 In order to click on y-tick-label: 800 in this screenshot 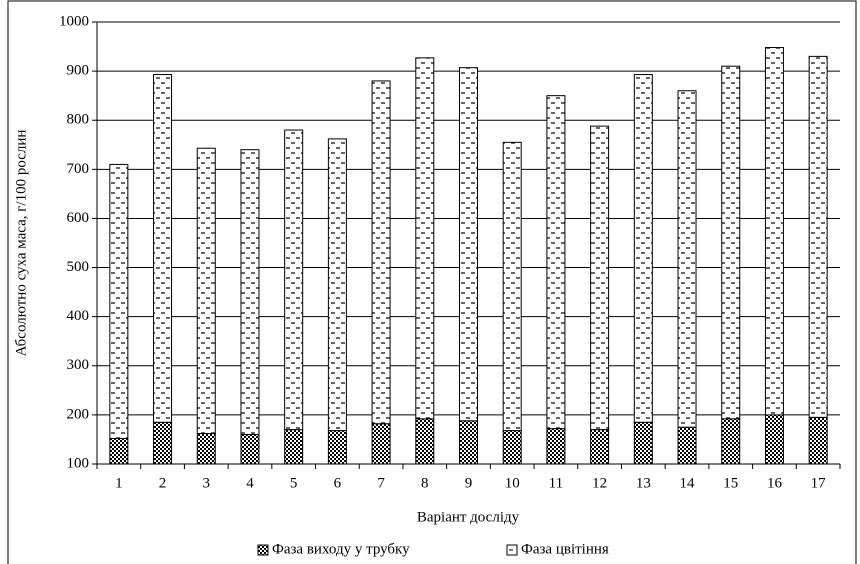, I will do `click(78, 120)`.